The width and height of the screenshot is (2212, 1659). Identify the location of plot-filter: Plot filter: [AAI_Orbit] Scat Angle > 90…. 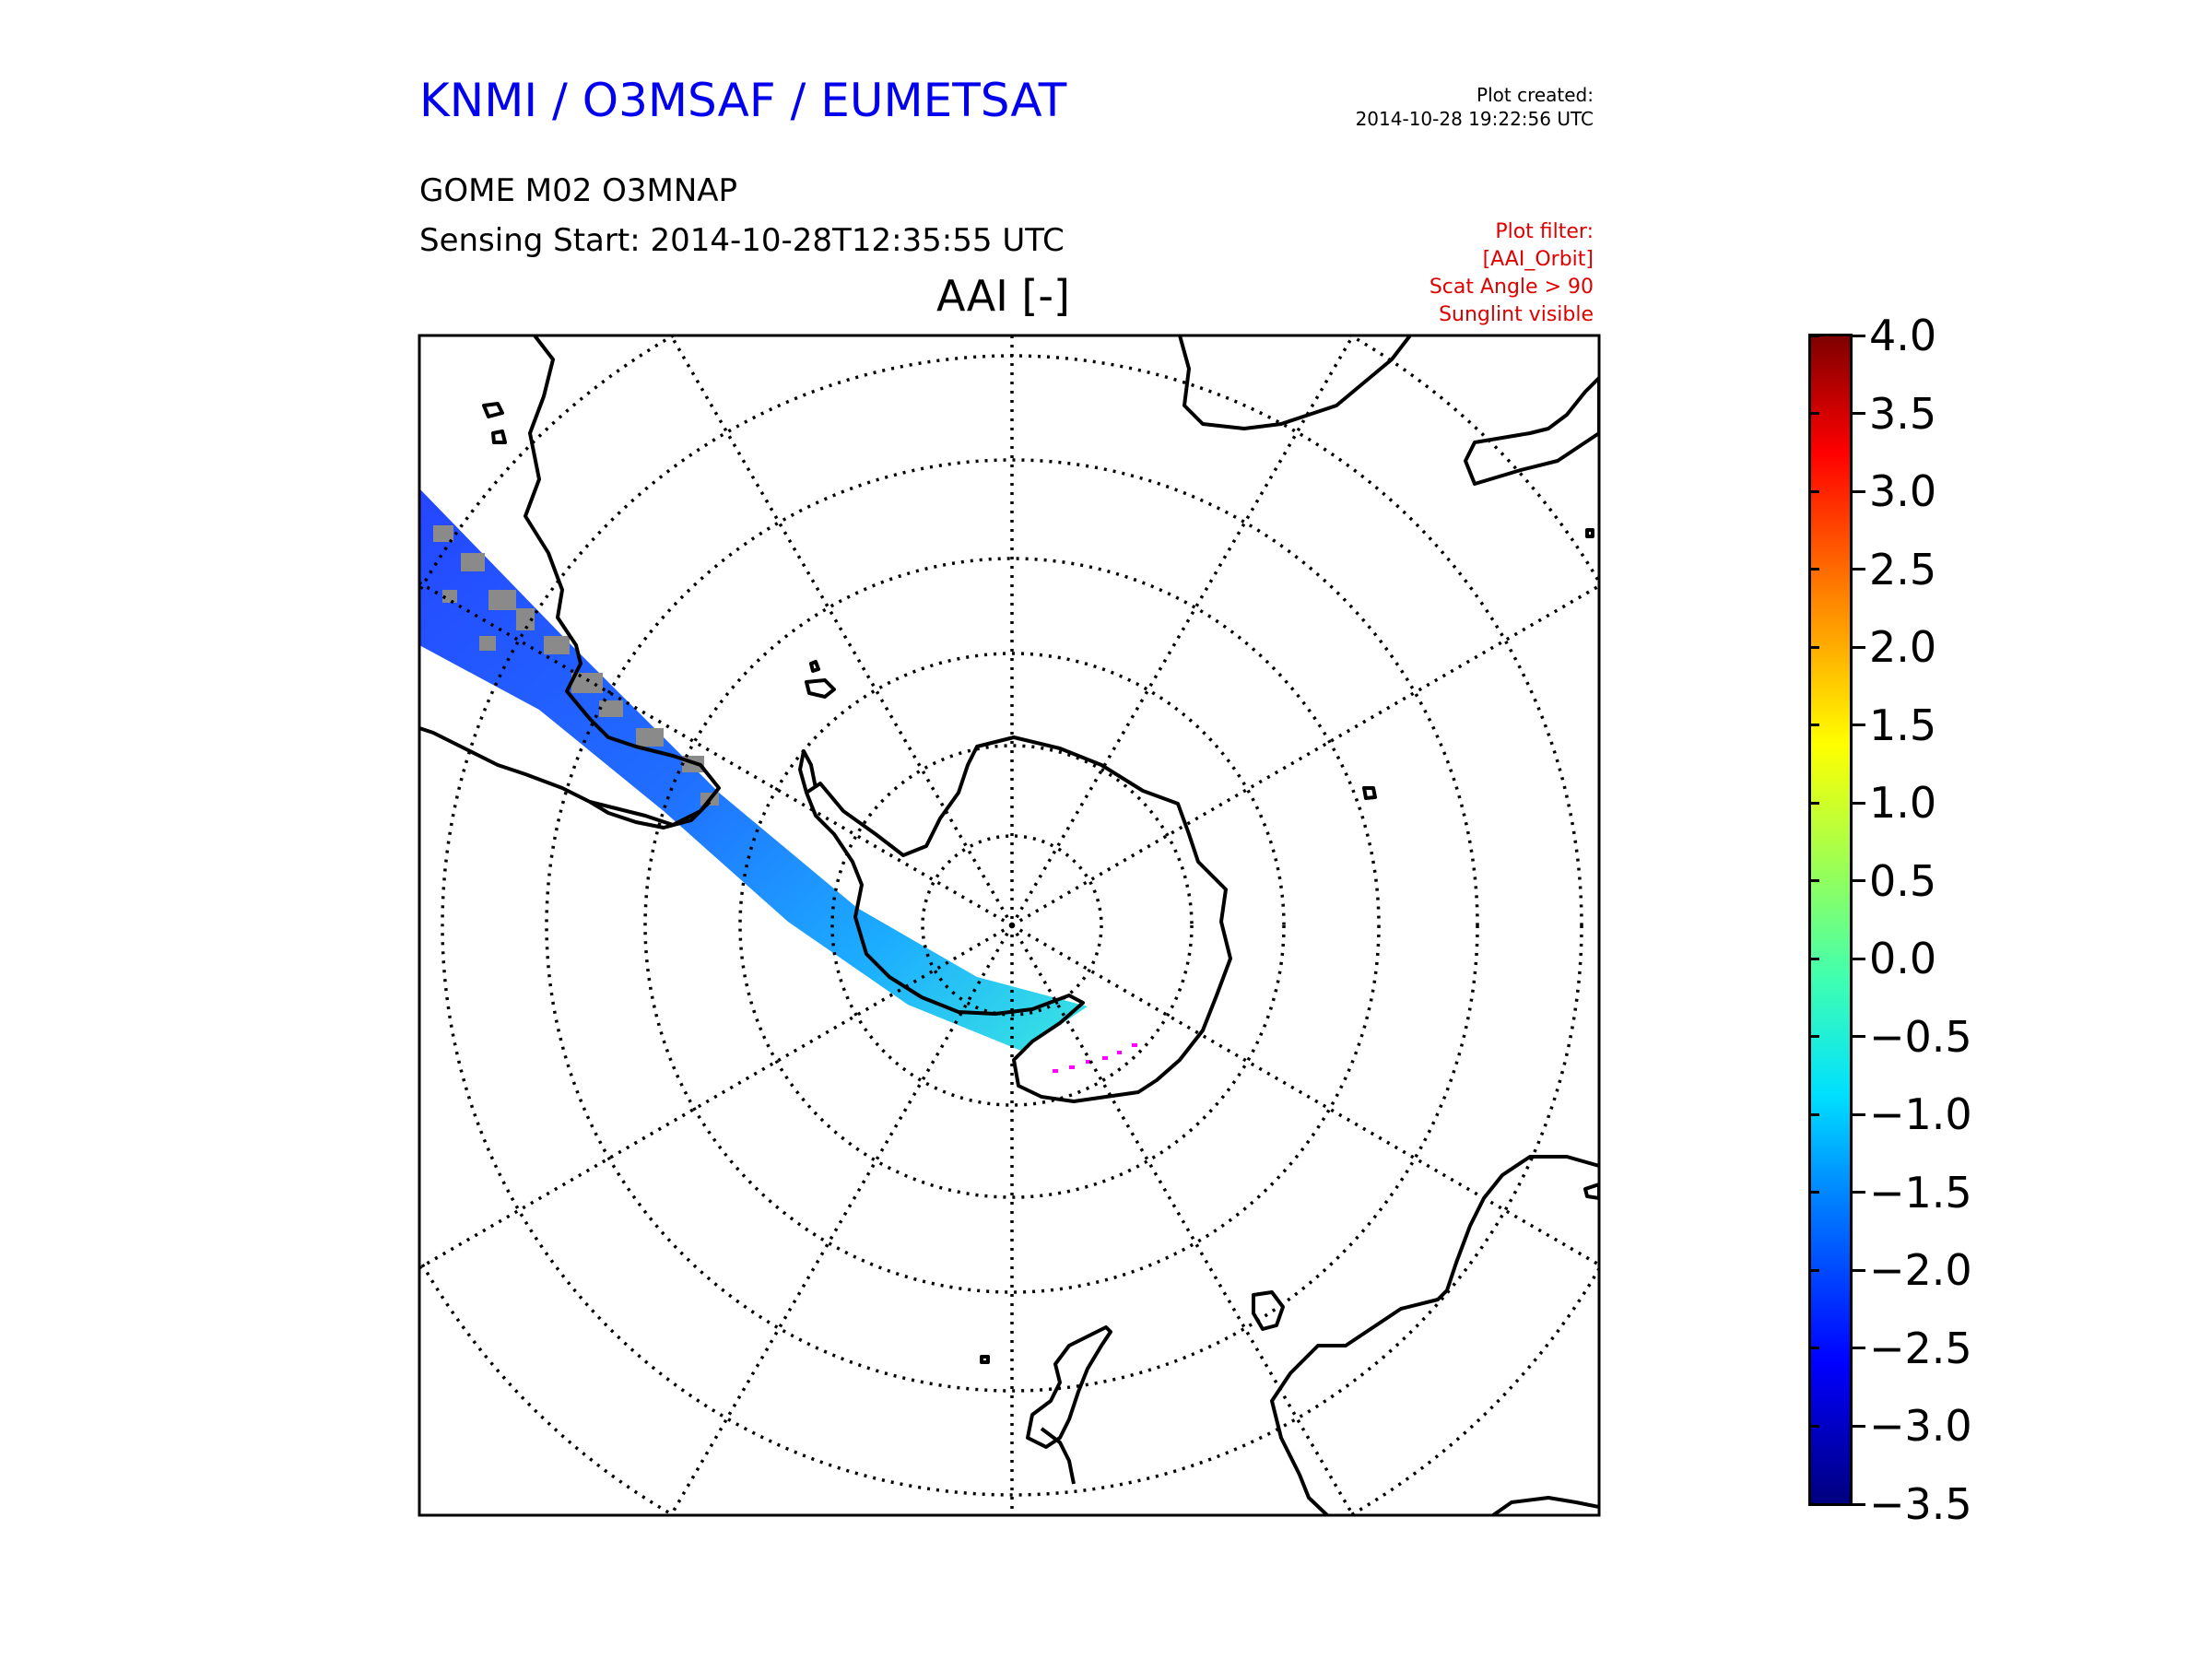
(1512, 273).